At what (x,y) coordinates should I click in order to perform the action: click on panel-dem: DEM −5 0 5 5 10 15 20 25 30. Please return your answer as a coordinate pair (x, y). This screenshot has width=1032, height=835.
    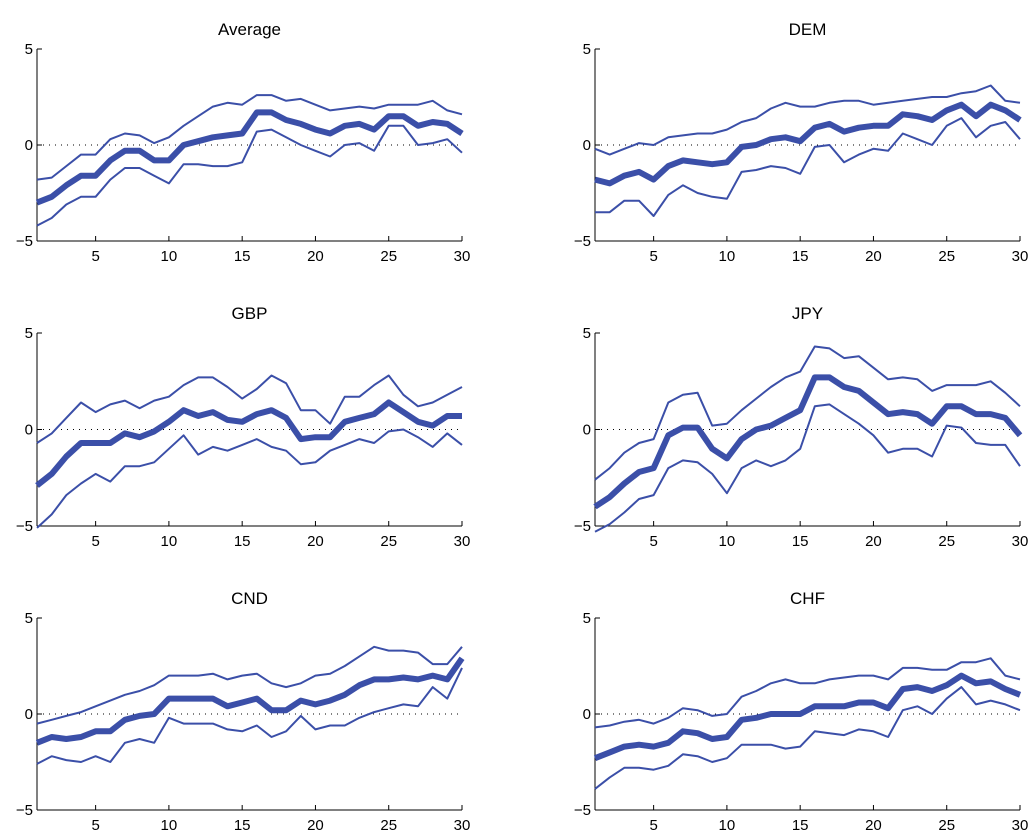
    Looking at the image, I should click on (801, 142).